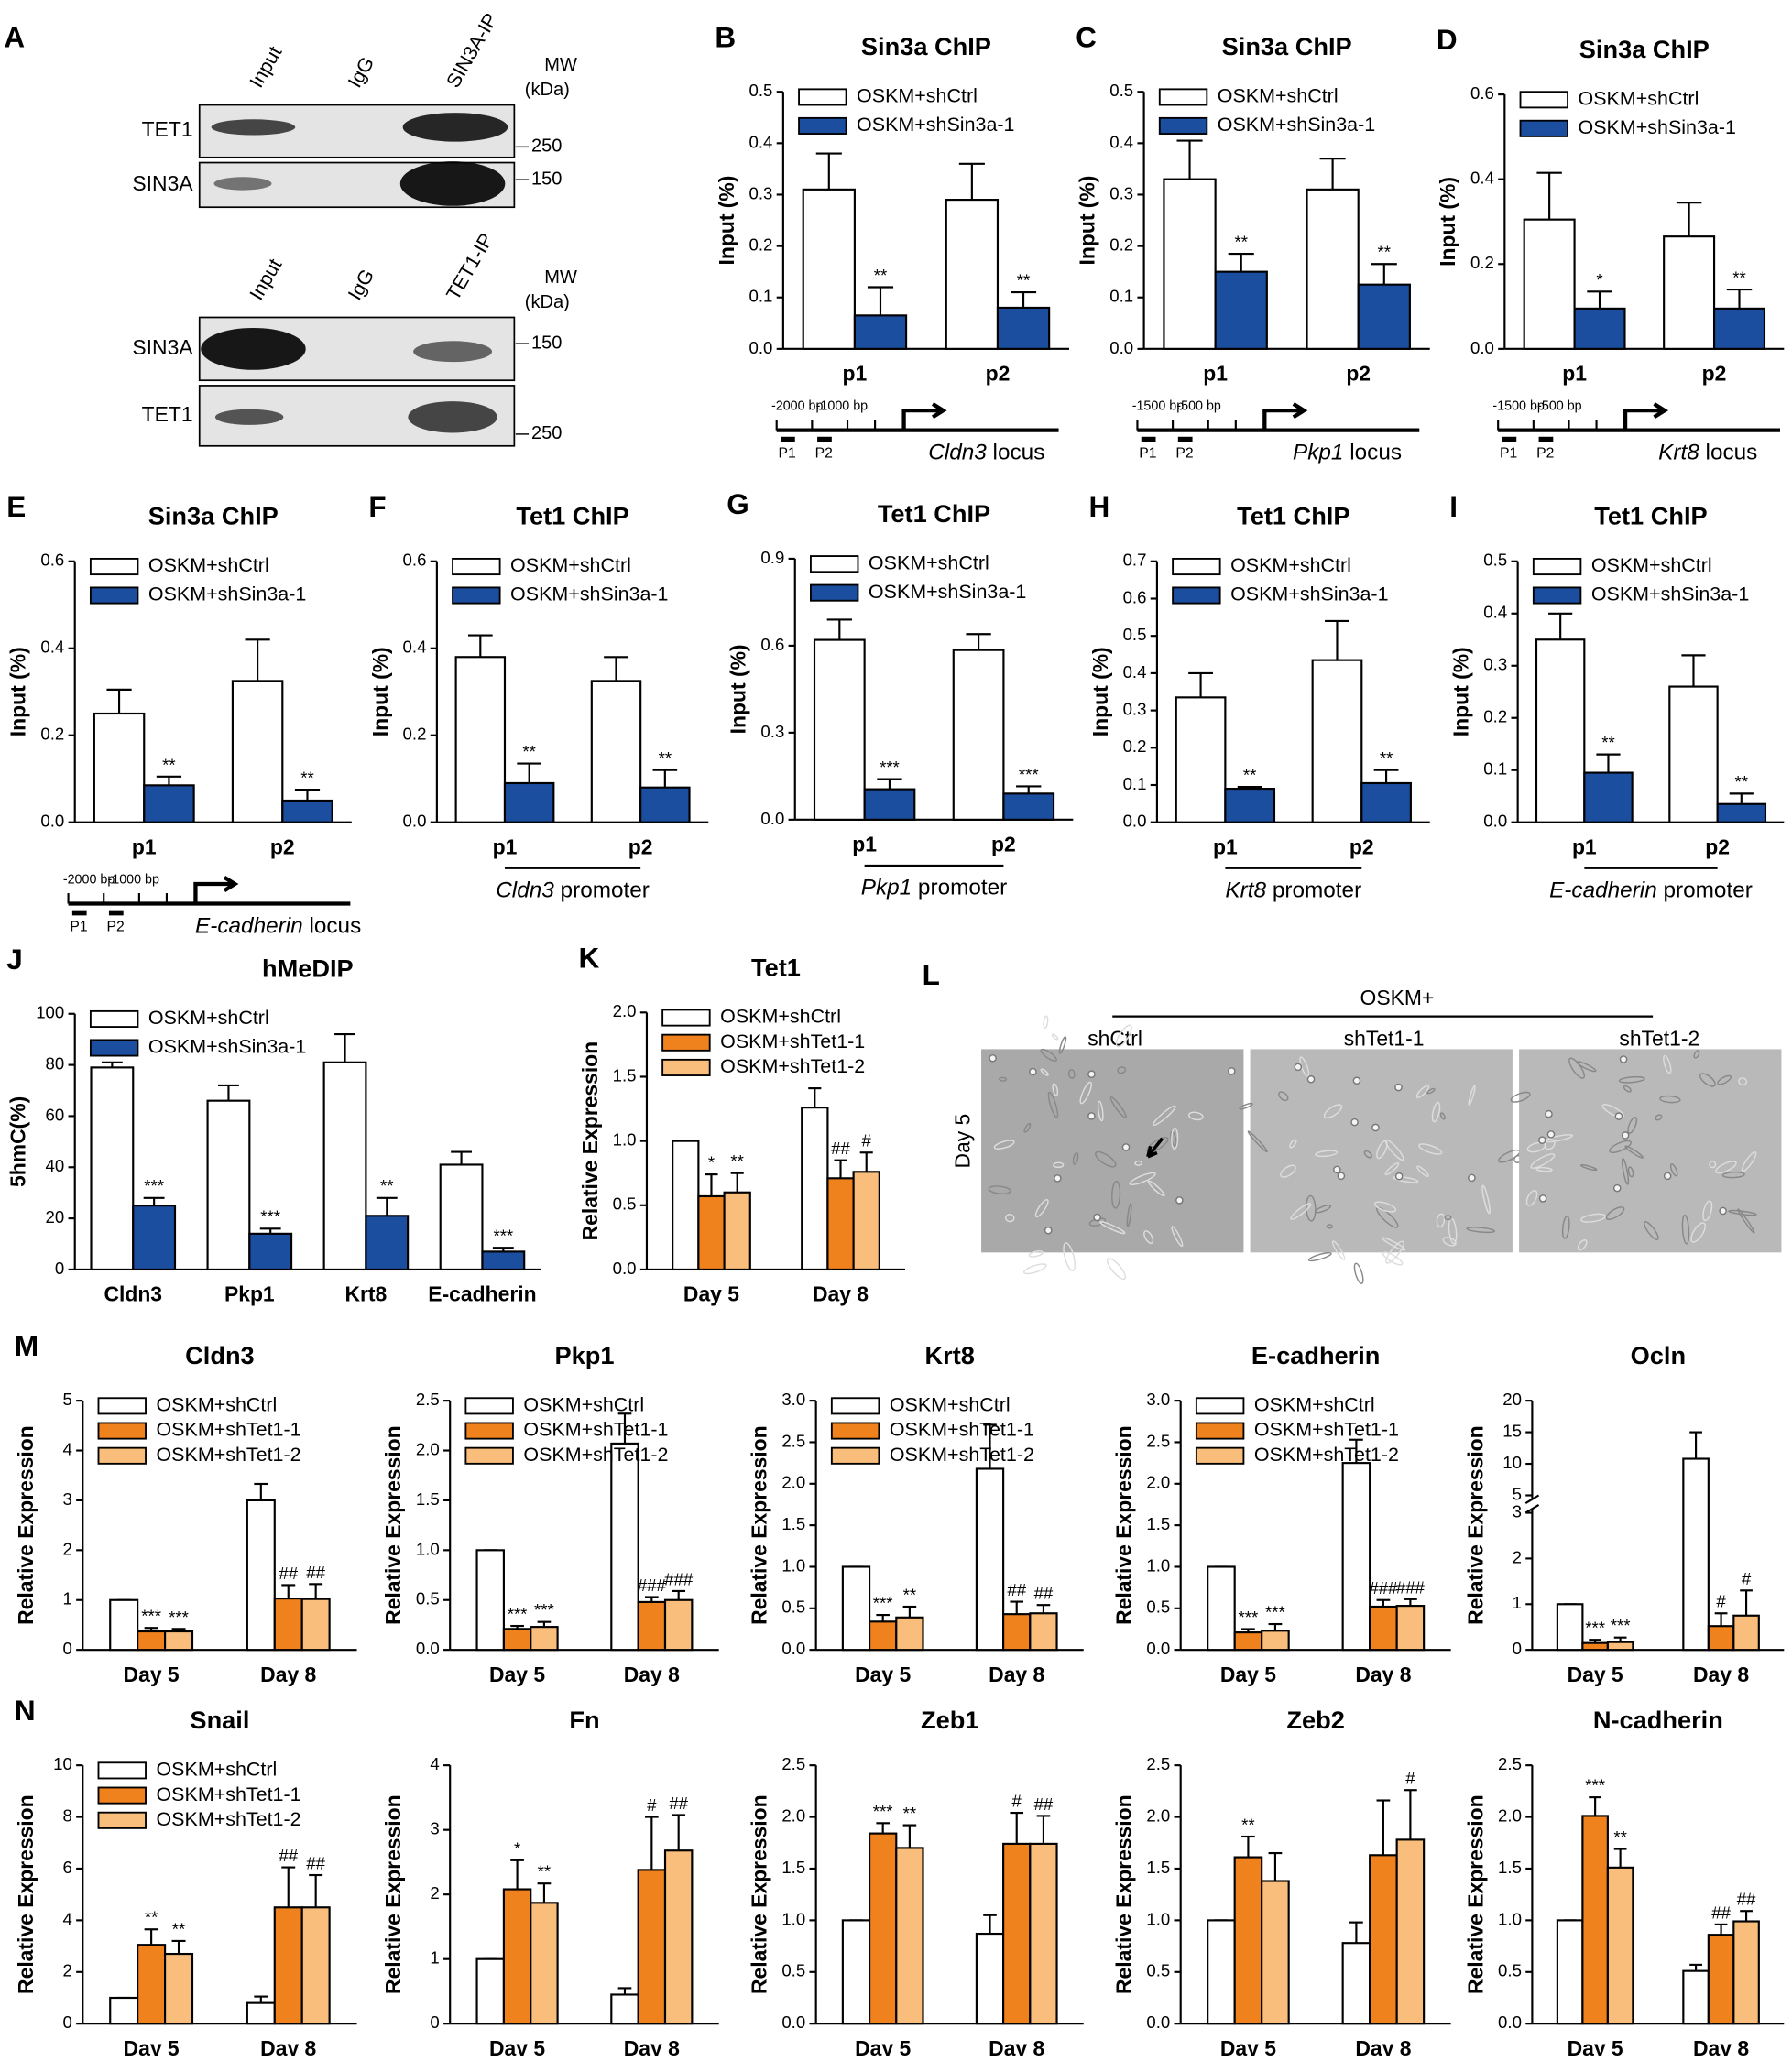 The width and height of the screenshot is (1792, 2061). What do you see at coordinates (1326, 1430) in the screenshot?
I see `legend-label: OSKM+shTet1-1` at bounding box center [1326, 1430].